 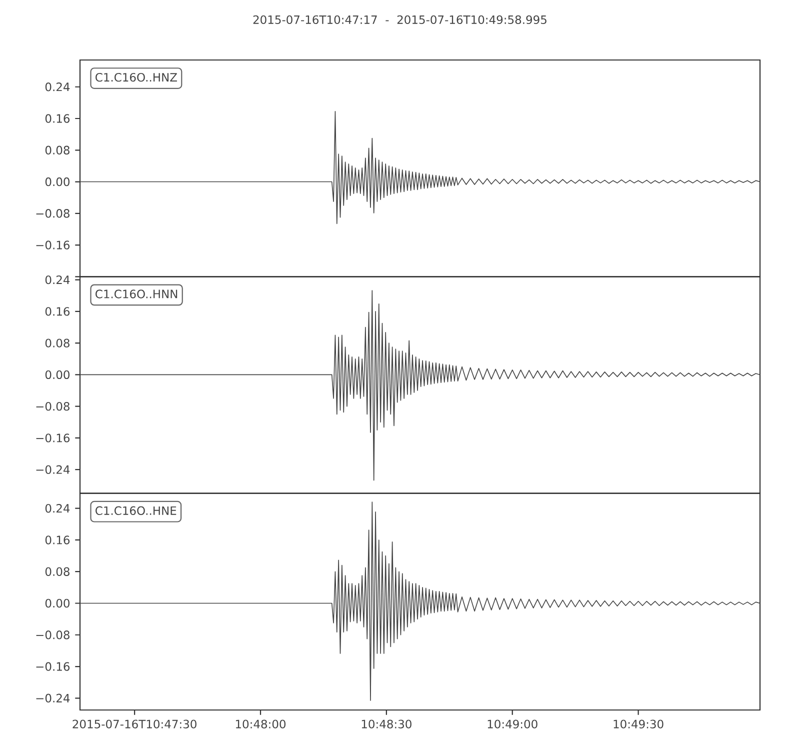 What do you see at coordinates (134, 724) in the screenshot?
I see `x-tick-label: 2015-07-16T10:47:30` at bounding box center [134, 724].